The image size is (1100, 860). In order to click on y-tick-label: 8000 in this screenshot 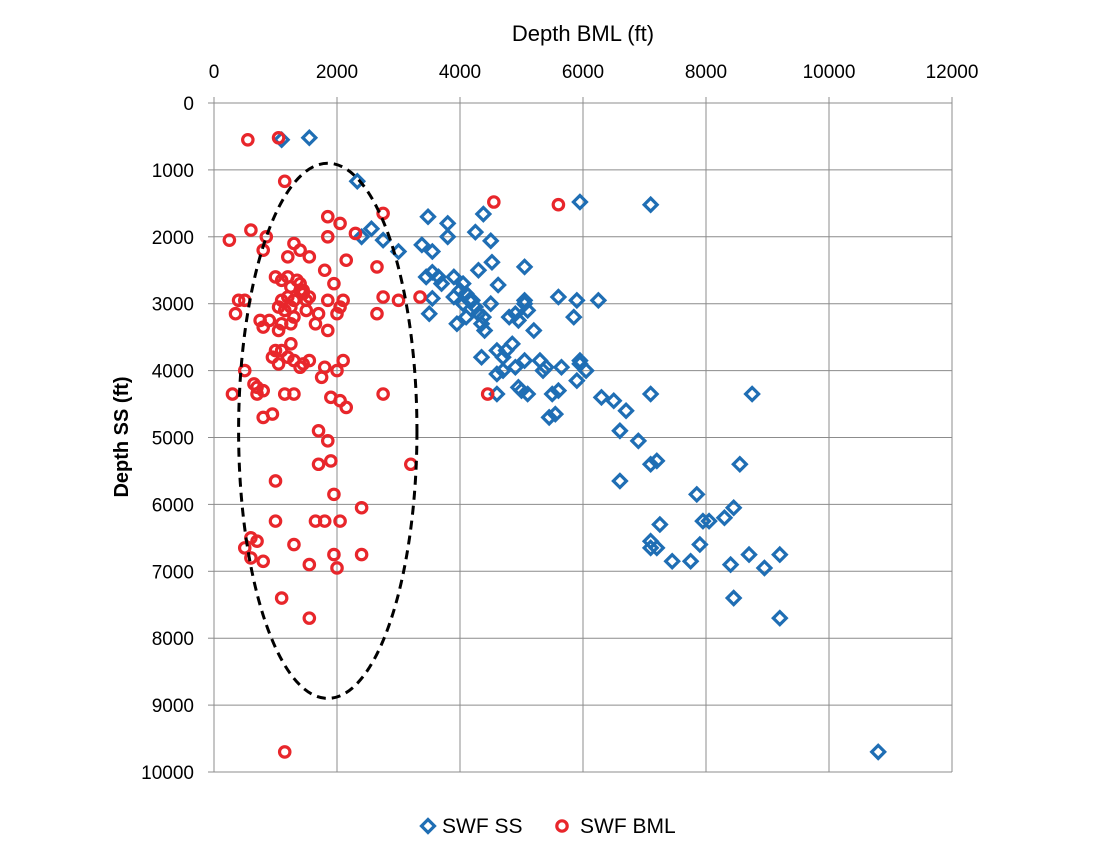, I will do `click(173, 639)`.